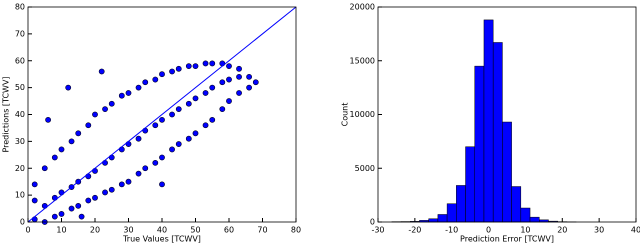 The image size is (640, 249). I want to click on x-tick-label: -20, so click(414, 230).